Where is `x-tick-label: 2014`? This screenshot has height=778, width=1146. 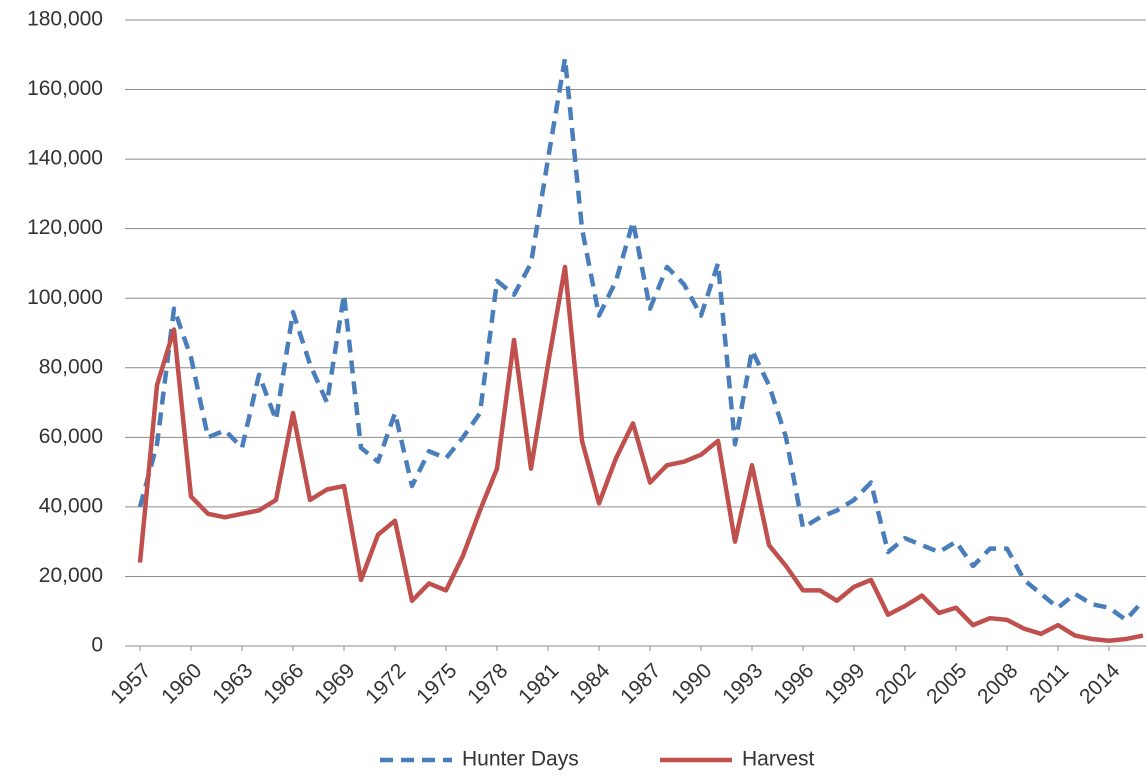 x-tick-label: 2014 is located at coordinates (1100, 684).